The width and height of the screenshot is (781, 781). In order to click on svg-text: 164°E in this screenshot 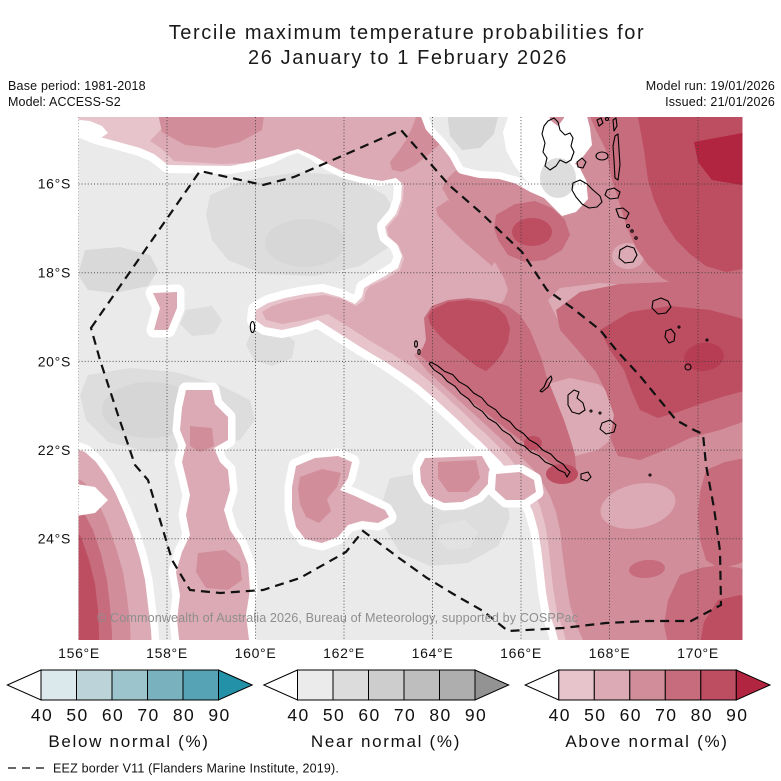, I will do `click(433, 653)`.